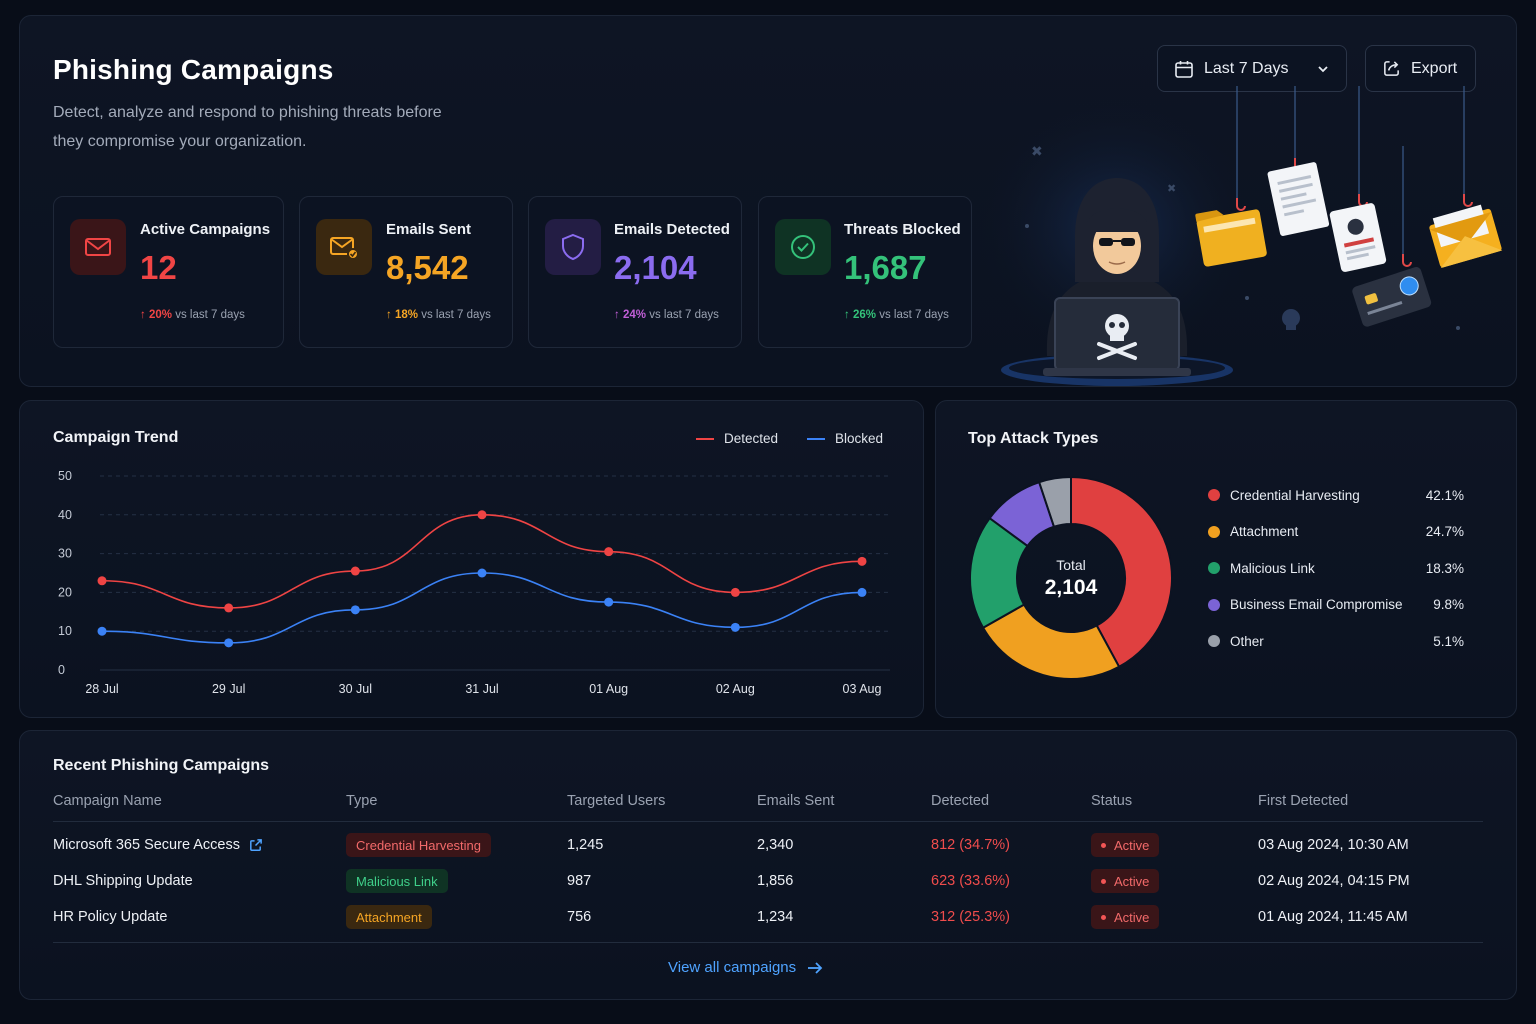  Describe the element at coordinates (65, 631) in the screenshot. I see `y-tick-label: 10` at that location.